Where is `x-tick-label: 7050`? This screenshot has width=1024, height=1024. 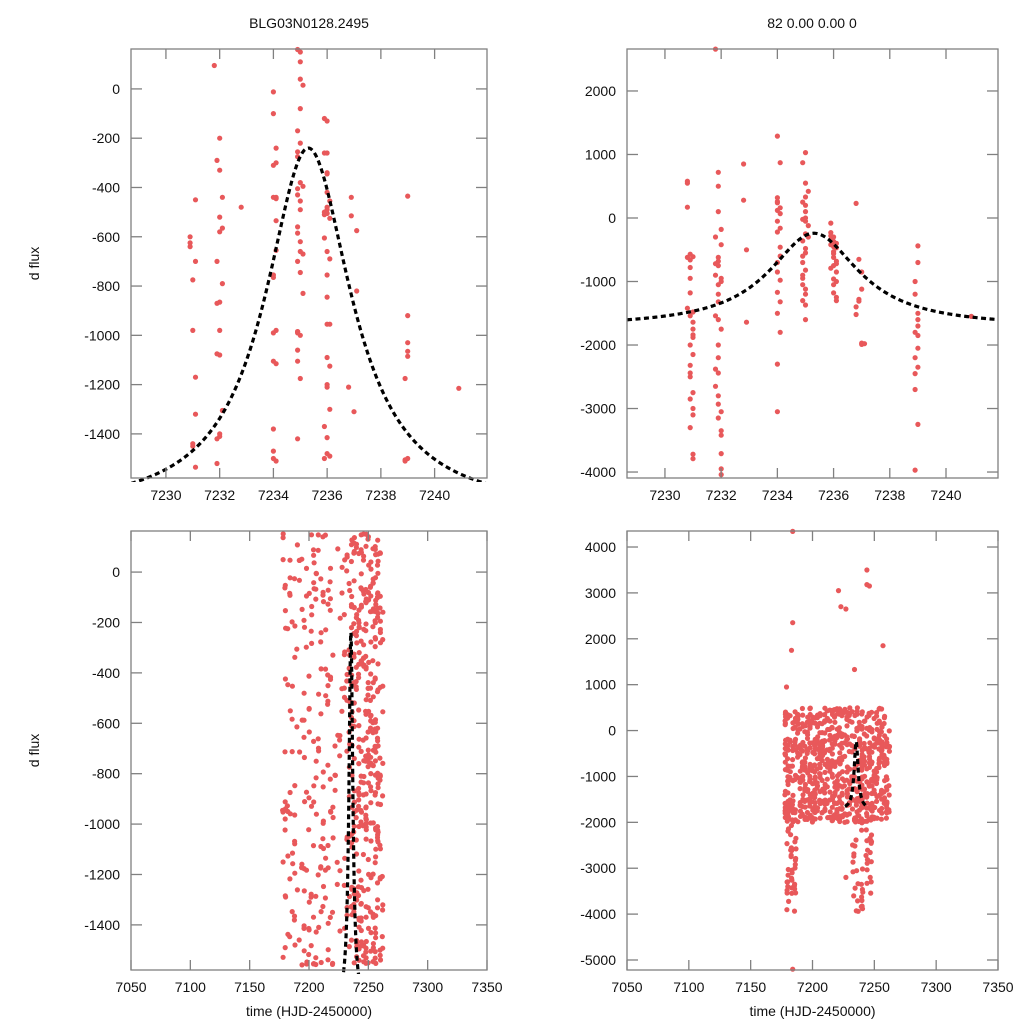
x-tick-label: 7050 is located at coordinates (626, 987).